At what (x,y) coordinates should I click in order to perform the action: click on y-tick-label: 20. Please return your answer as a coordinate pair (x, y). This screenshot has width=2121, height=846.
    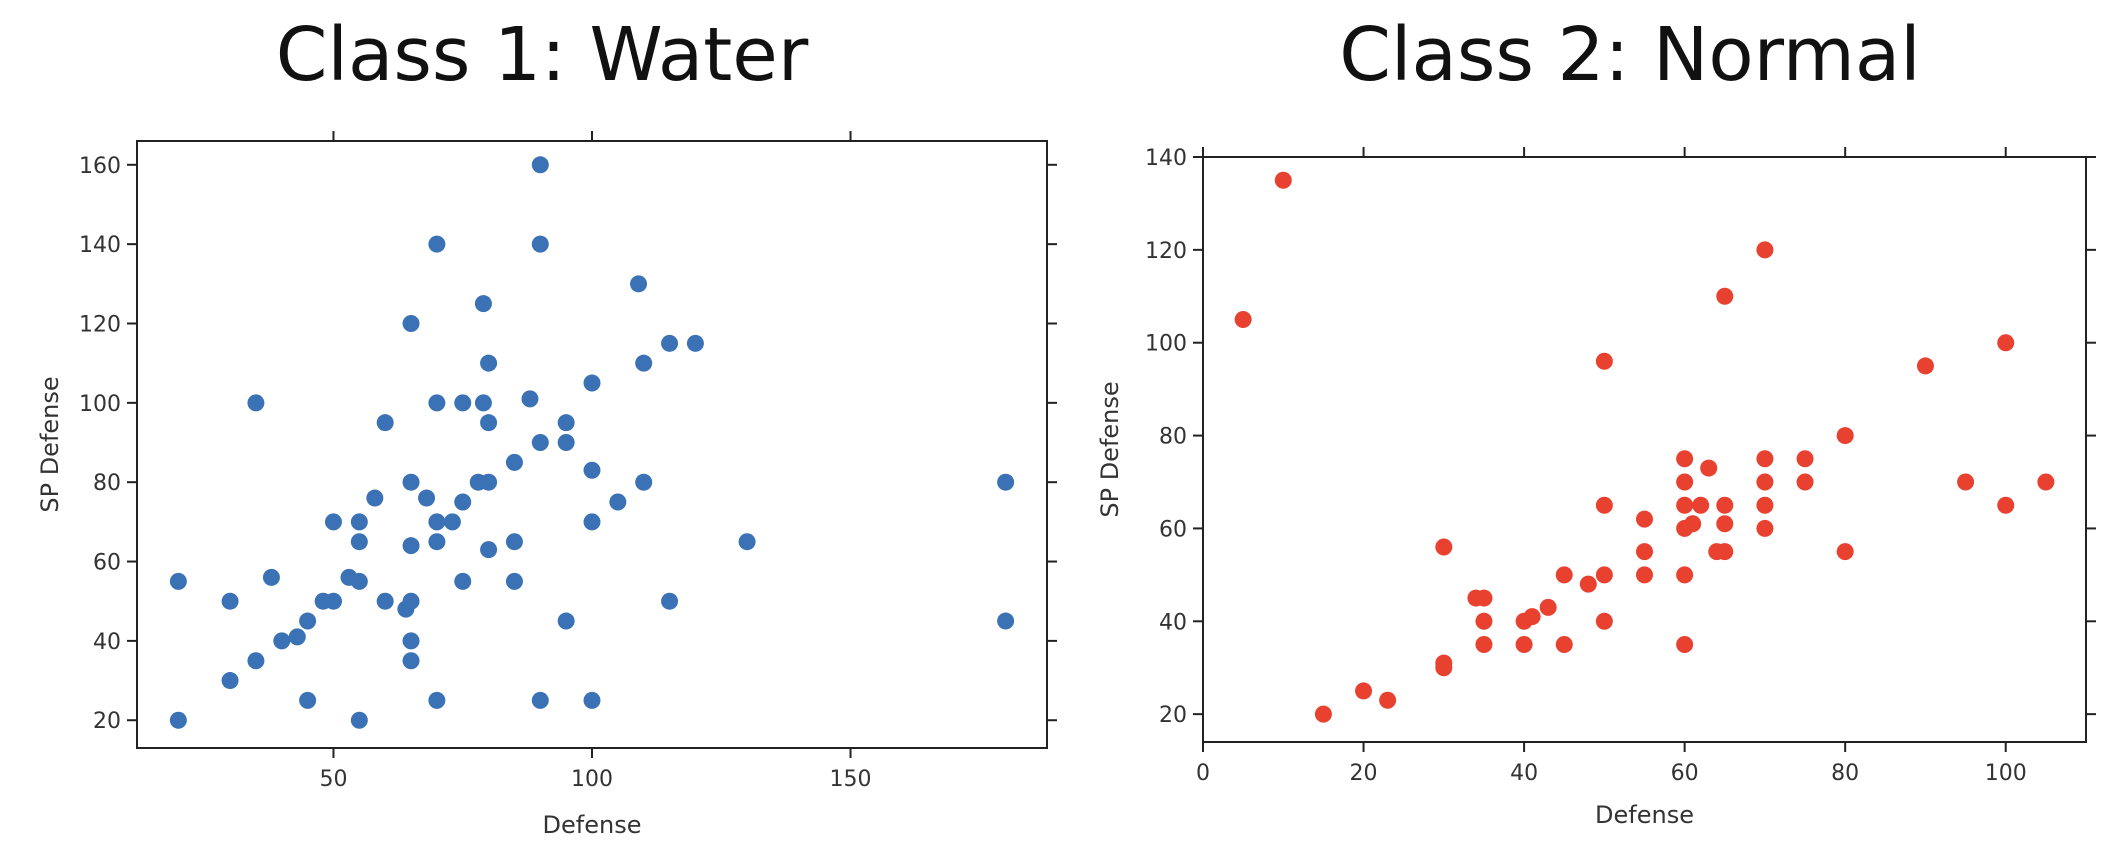
    Looking at the image, I should click on (107, 721).